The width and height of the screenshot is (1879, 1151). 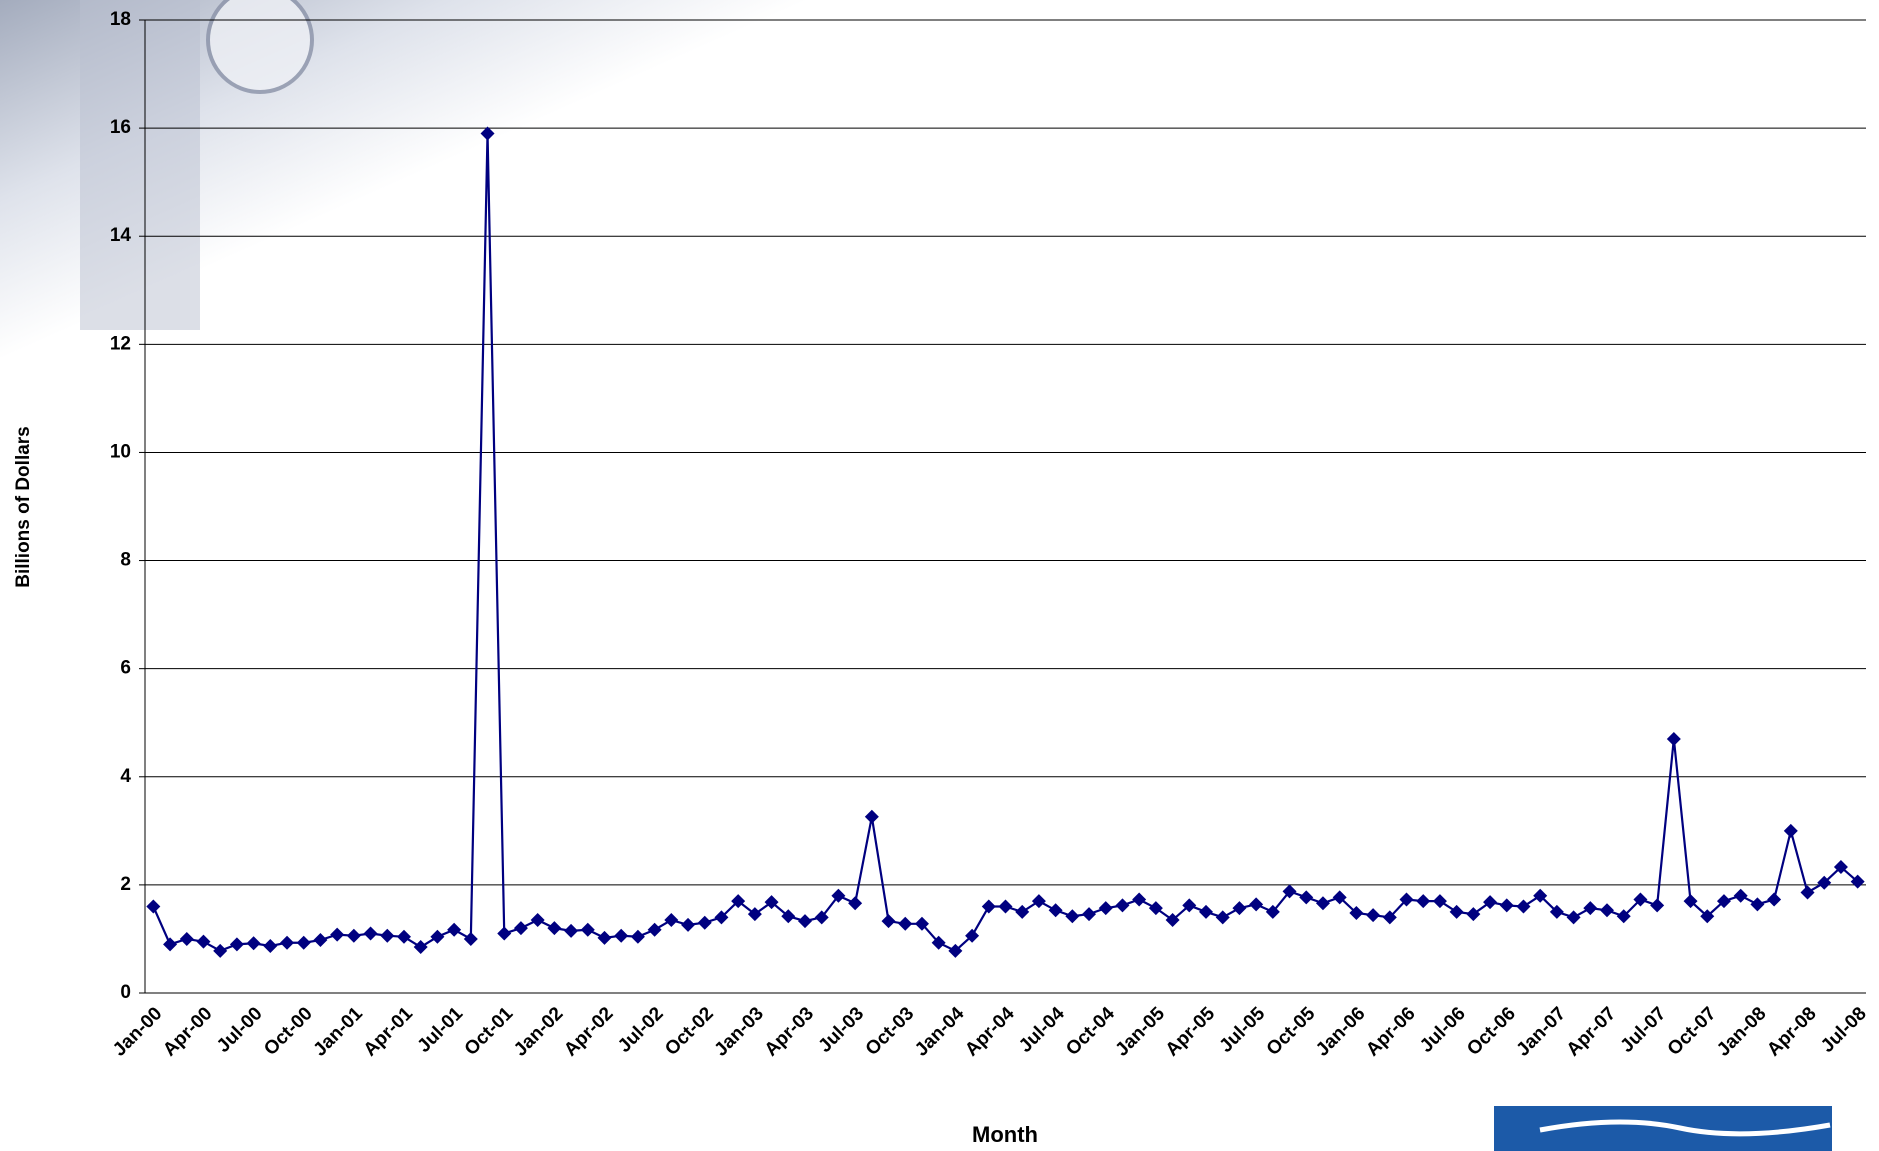 What do you see at coordinates (23, 507) in the screenshot?
I see `y-axis-title: Billions of Dollars` at bounding box center [23, 507].